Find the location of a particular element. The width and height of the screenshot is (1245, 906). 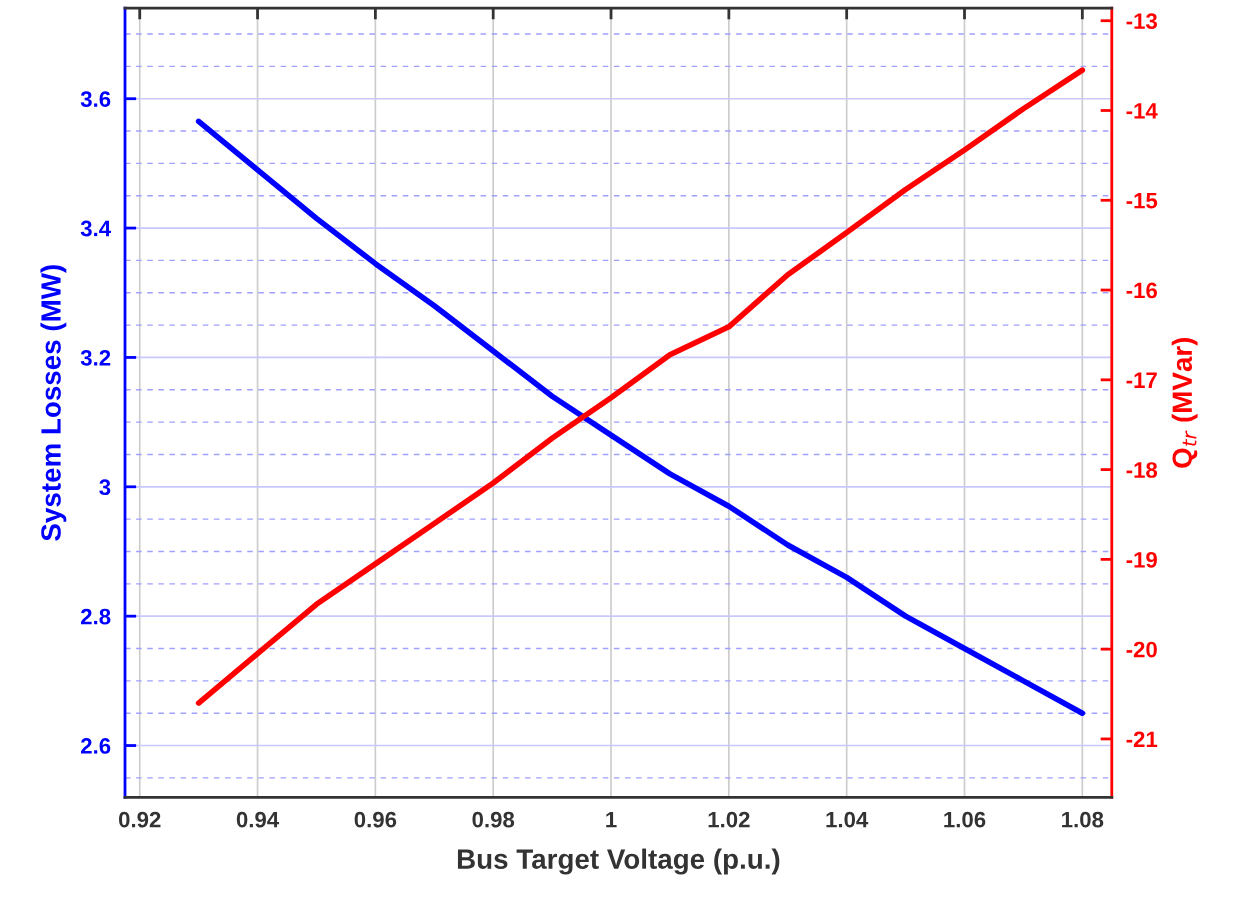

x-tick-label: 0.92 is located at coordinates (139, 819).